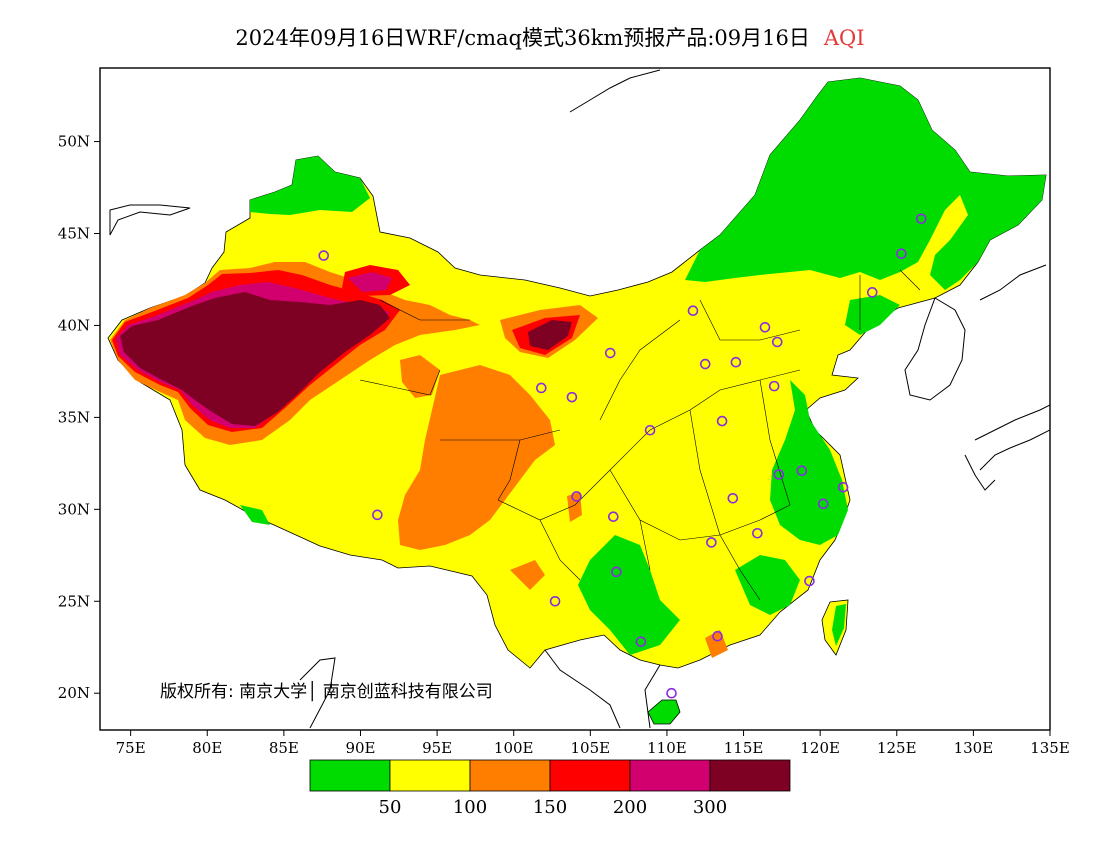 The width and height of the screenshot is (1100, 850). Describe the element at coordinates (602, 689) in the screenshot. I see `indochina-outline` at that location.